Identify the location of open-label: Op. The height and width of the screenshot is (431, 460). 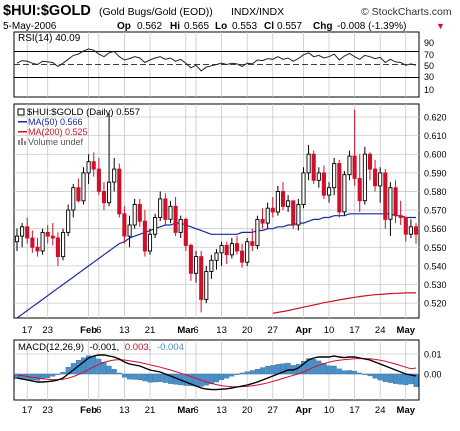
(124, 26).